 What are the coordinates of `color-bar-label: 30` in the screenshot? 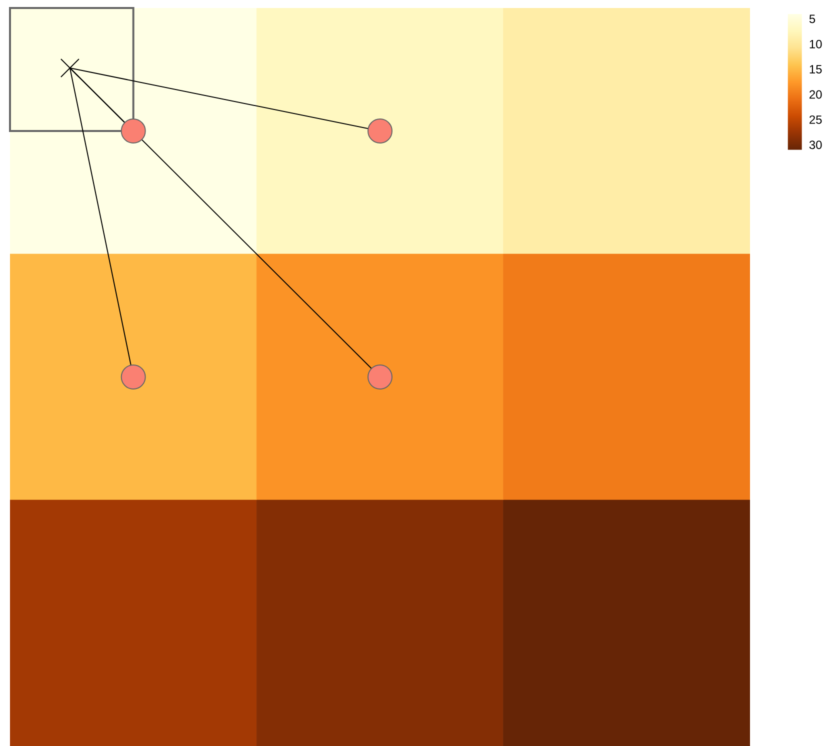 It's located at (815, 145).